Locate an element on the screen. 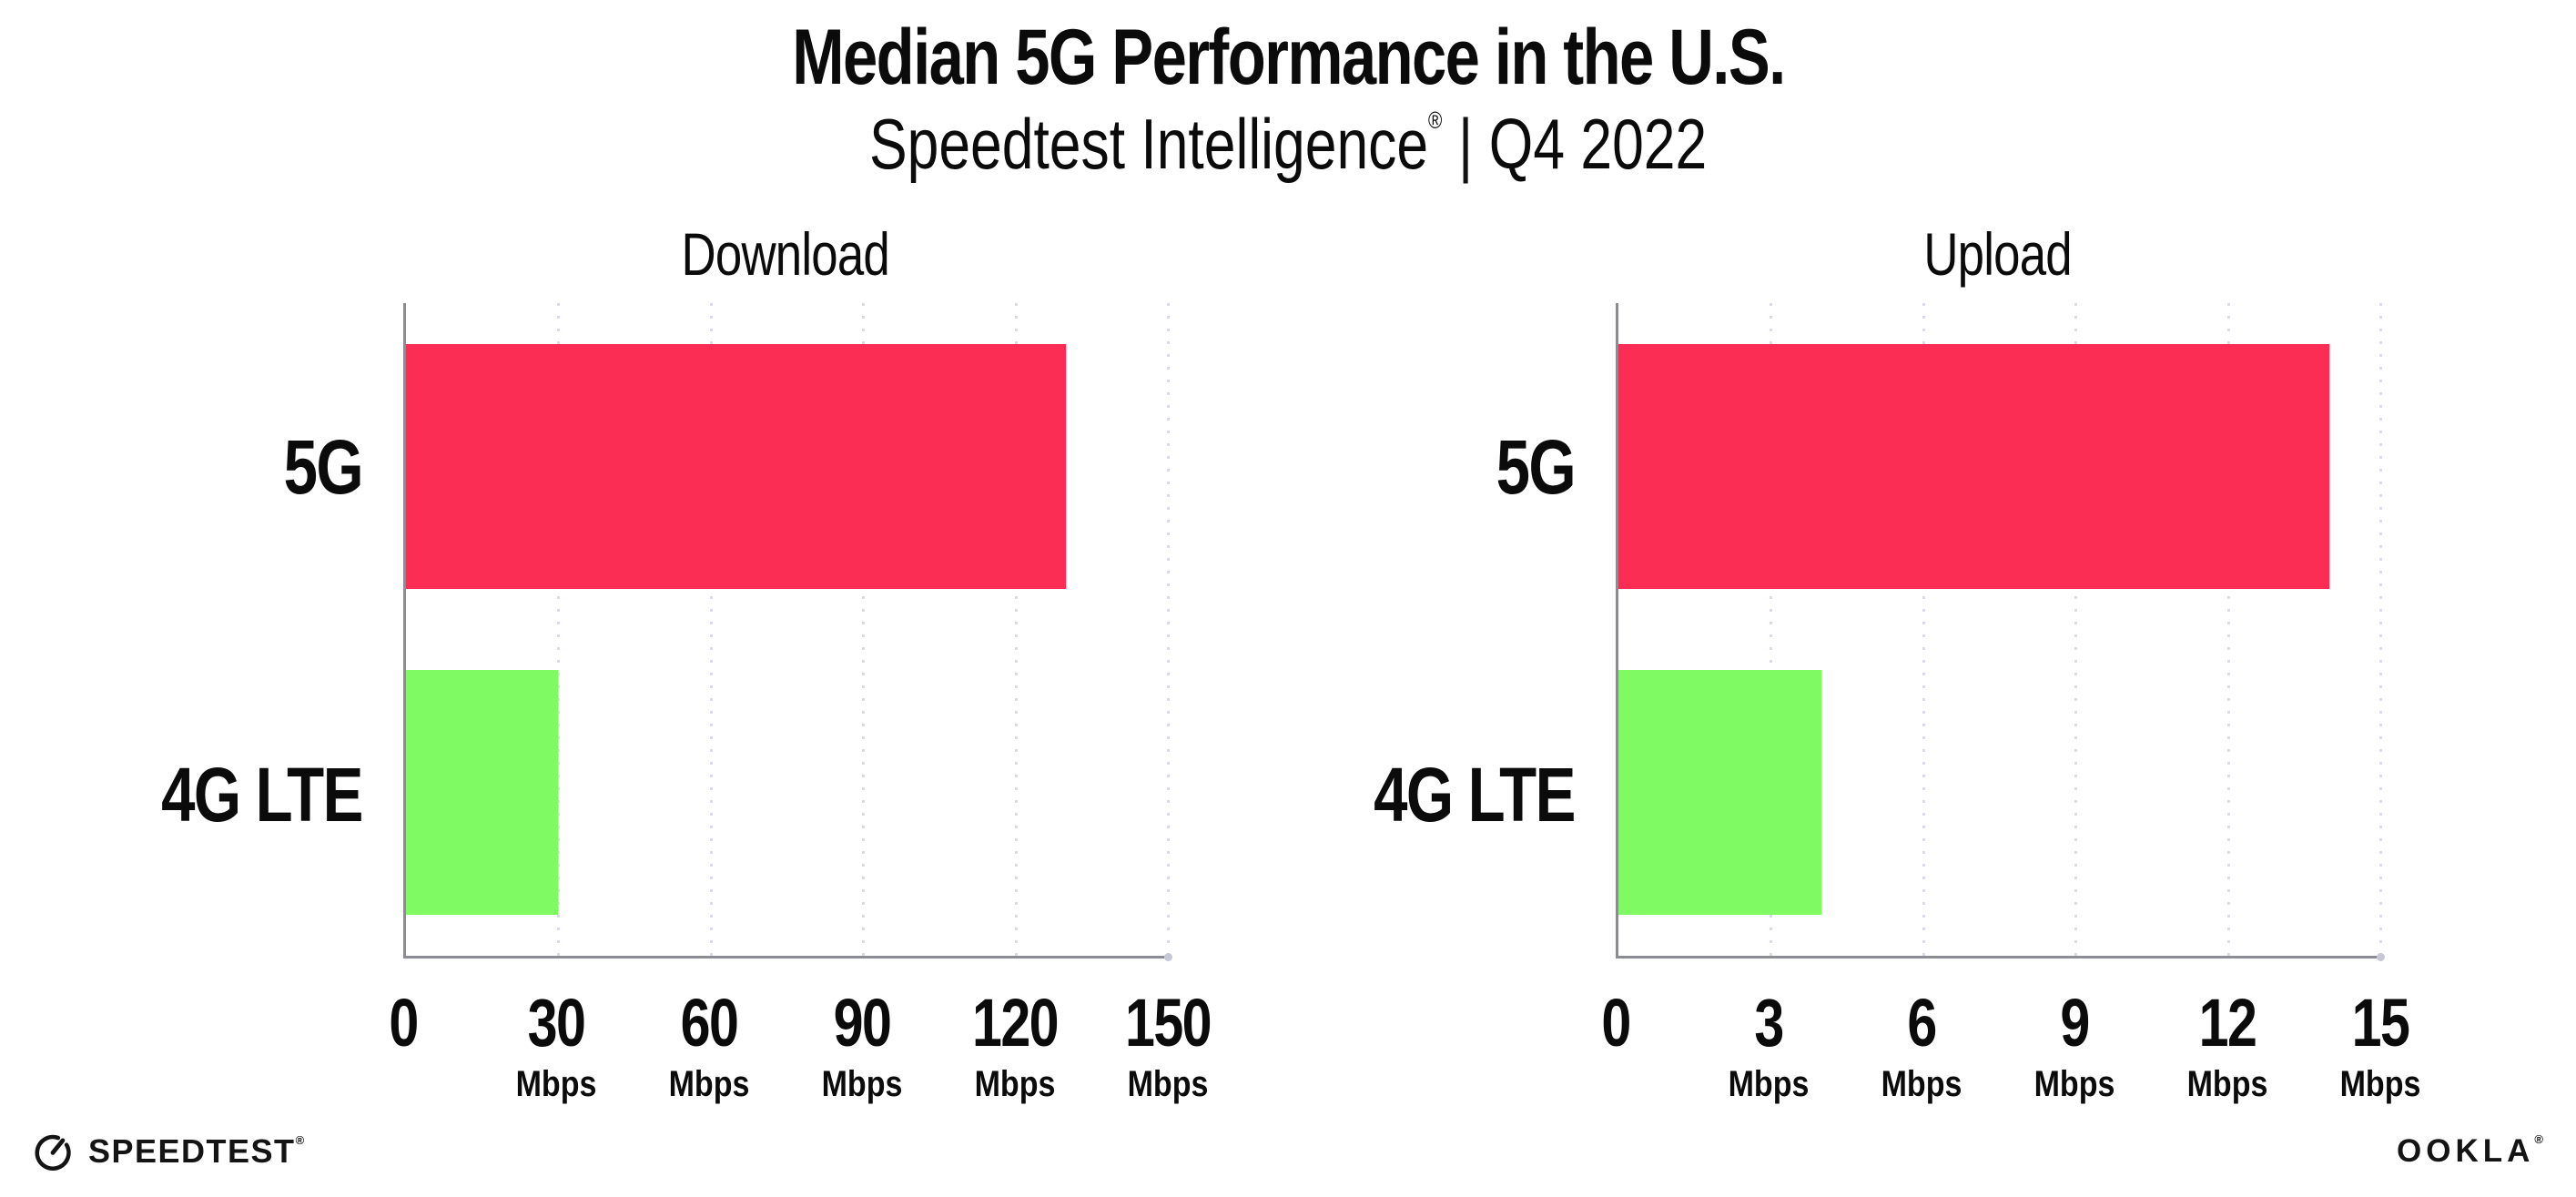  tick-number: 60 is located at coordinates (709, 1023).